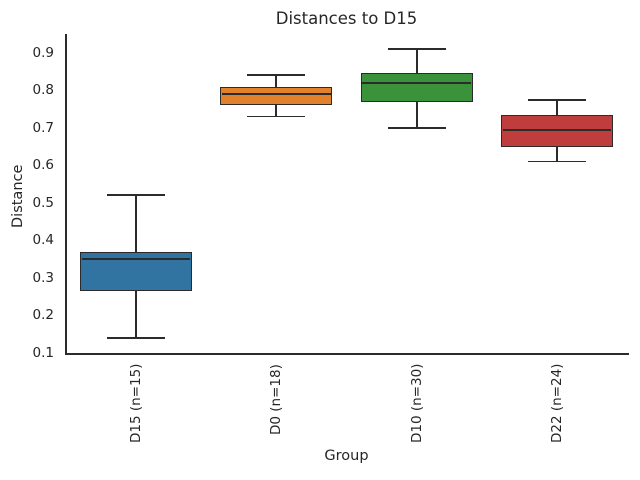  I want to click on y-tick-label: 0.9, so click(43, 52).